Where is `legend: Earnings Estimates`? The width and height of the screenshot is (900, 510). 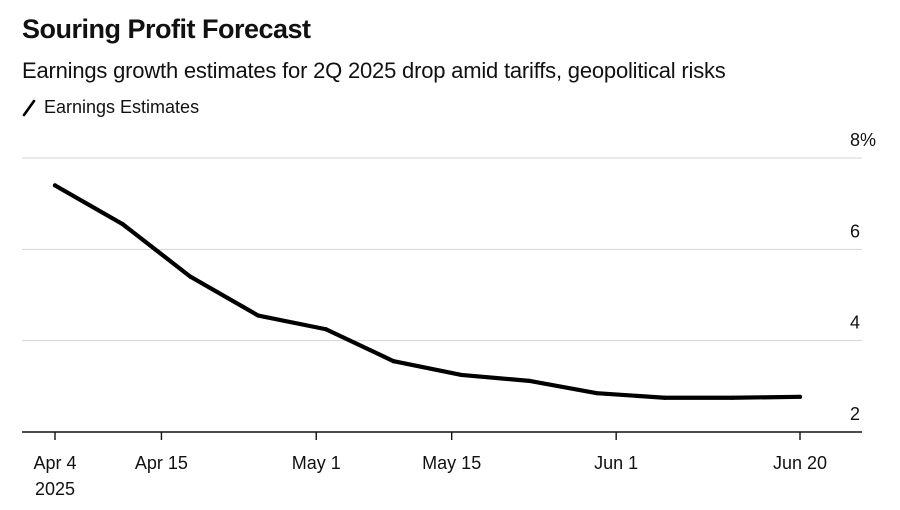 legend: Earnings Estimates is located at coordinates (110, 107).